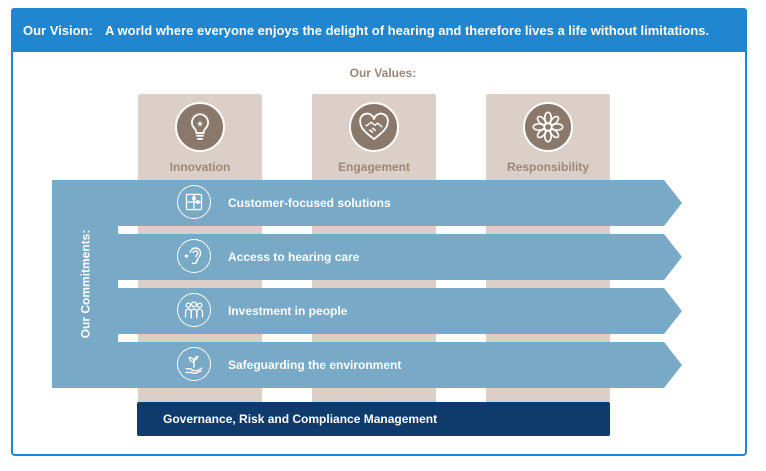 The height and width of the screenshot is (471, 766). Describe the element at coordinates (194, 202) in the screenshot. I see `puzzle-icon` at that location.